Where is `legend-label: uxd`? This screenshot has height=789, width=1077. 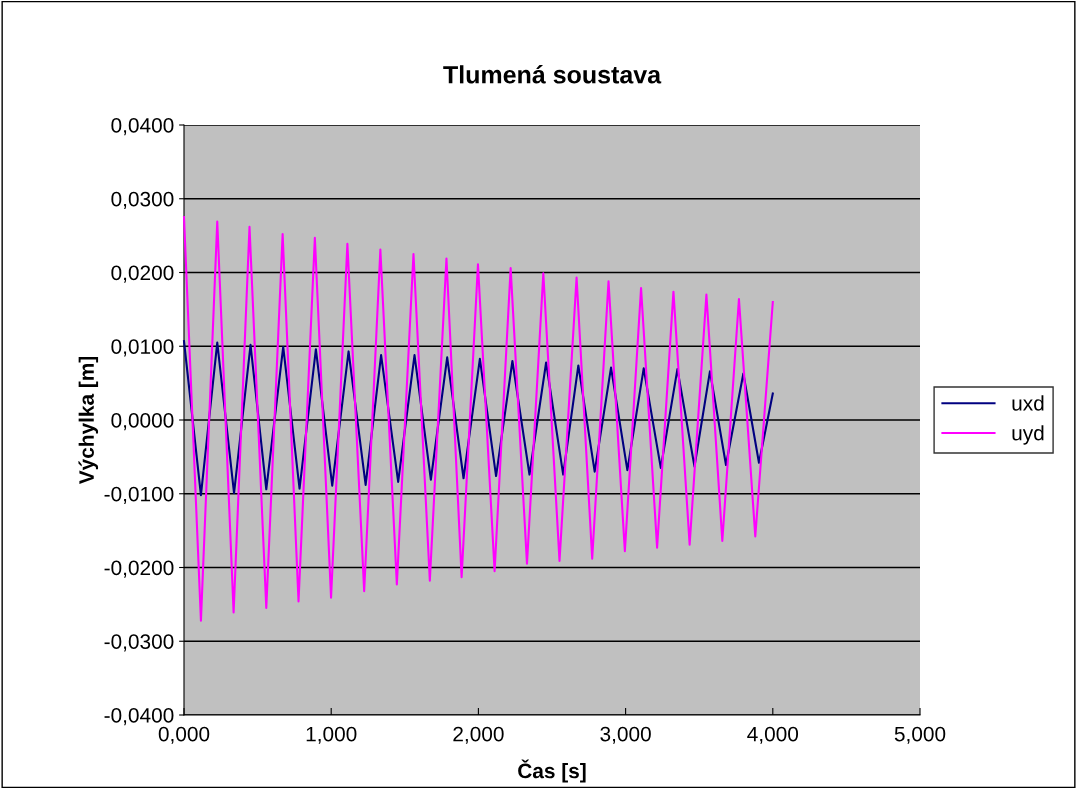 legend-label: uxd is located at coordinates (1028, 403).